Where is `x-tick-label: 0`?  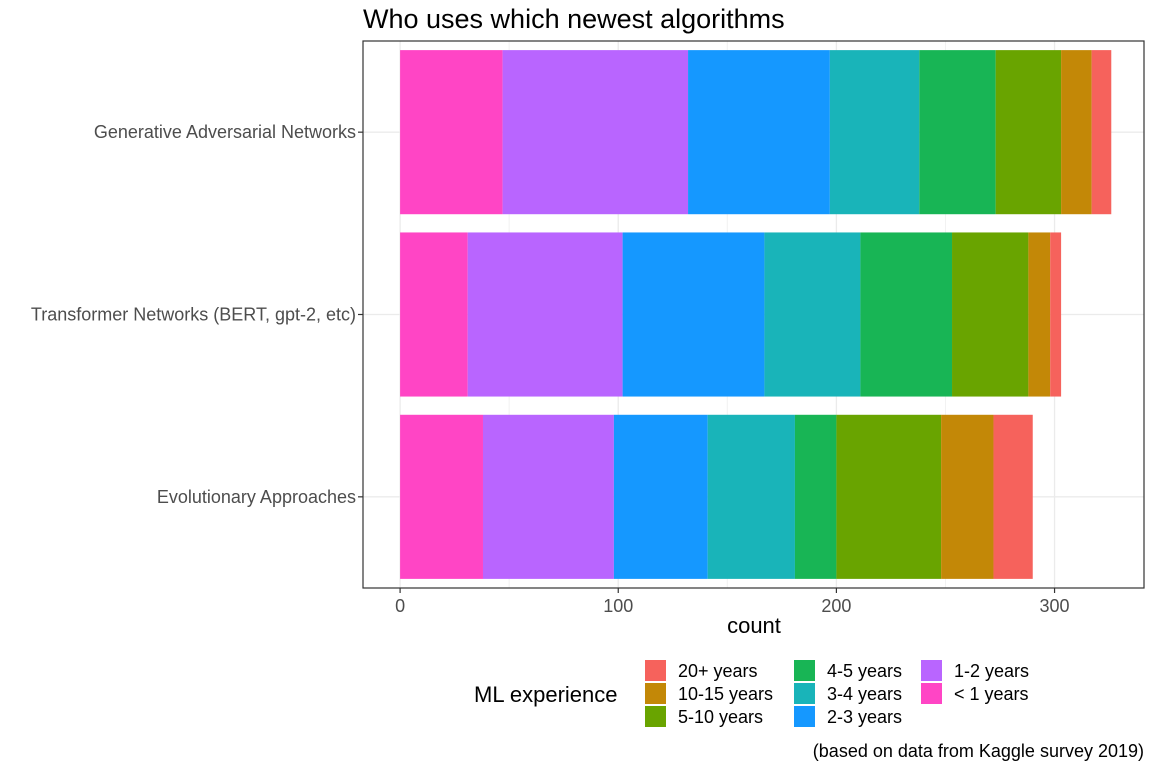
x-tick-label: 0 is located at coordinates (400, 606).